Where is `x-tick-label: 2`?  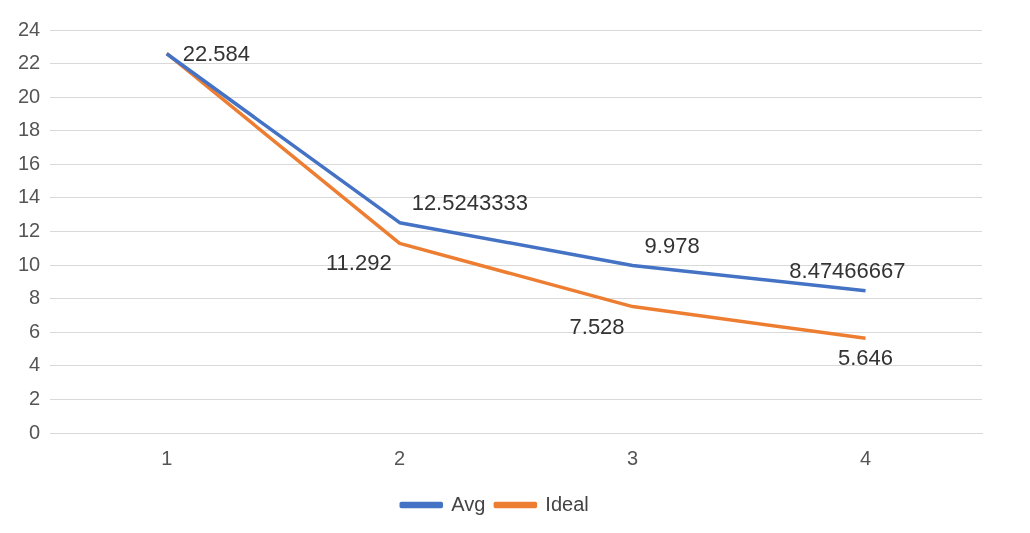
x-tick-label: 2 is located at coordinates (400, 457).